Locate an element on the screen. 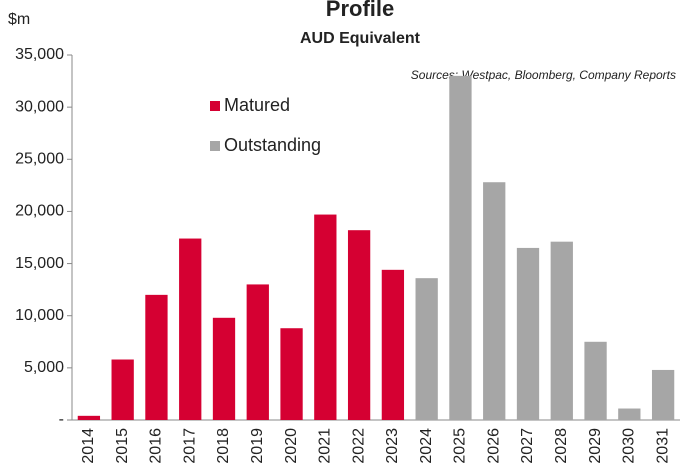 The height and width of the screenshot is (475, 680). y-tick-label: 15,000 is located at coordinates (39, 263).